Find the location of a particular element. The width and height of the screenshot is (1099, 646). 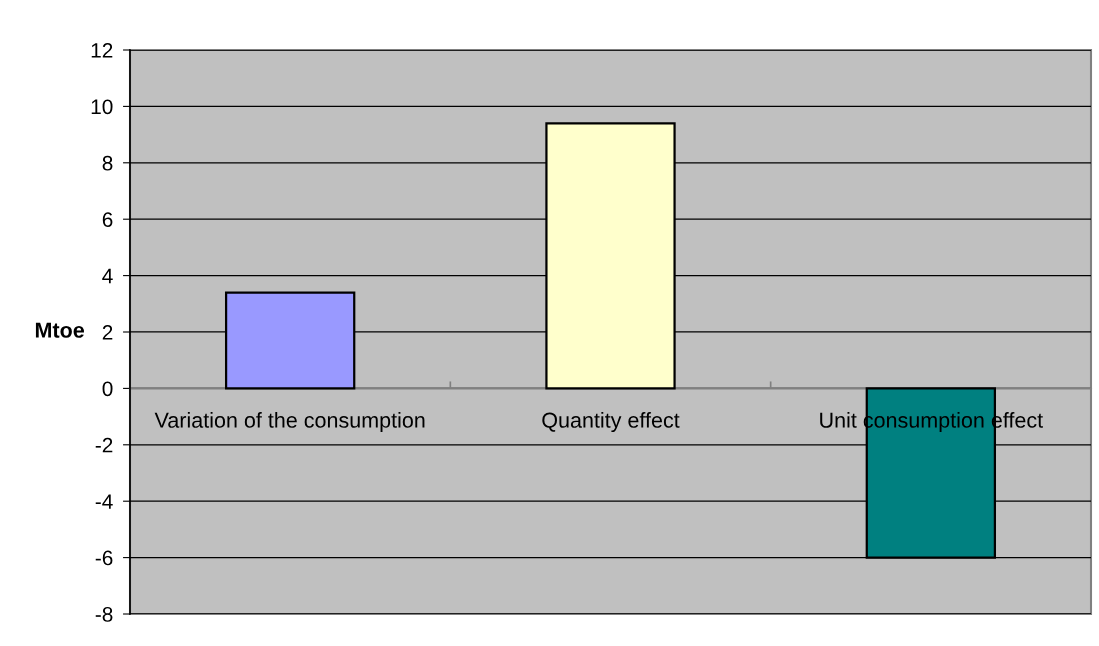

y-tick-label: -2 is located at coordinates (104, 445).